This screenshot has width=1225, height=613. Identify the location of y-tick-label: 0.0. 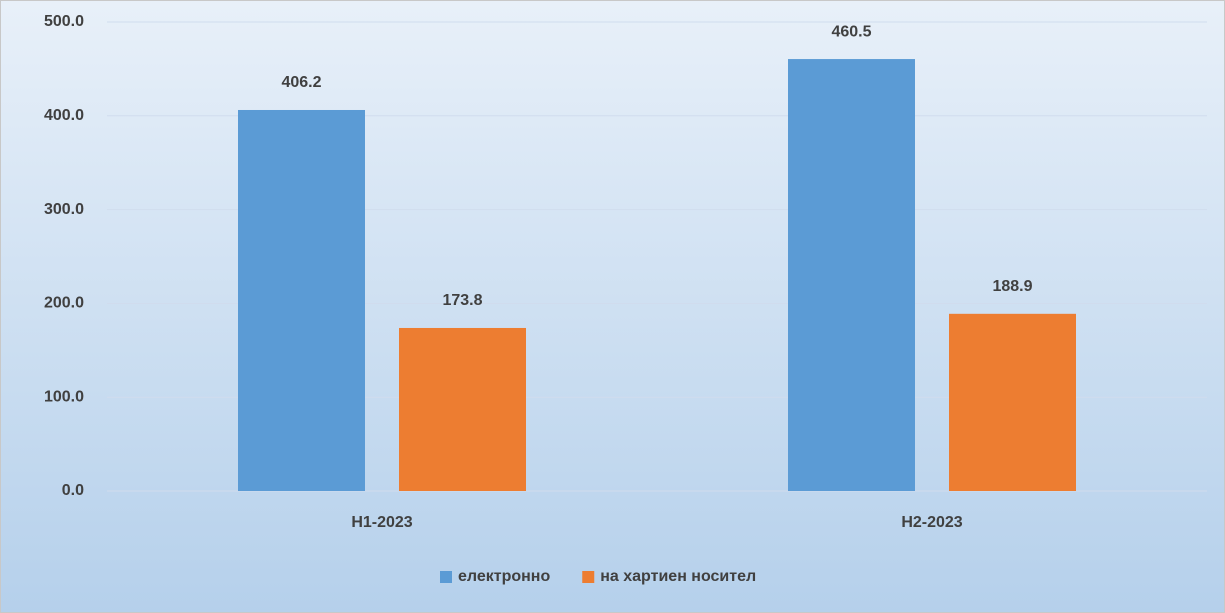
(73, 490).